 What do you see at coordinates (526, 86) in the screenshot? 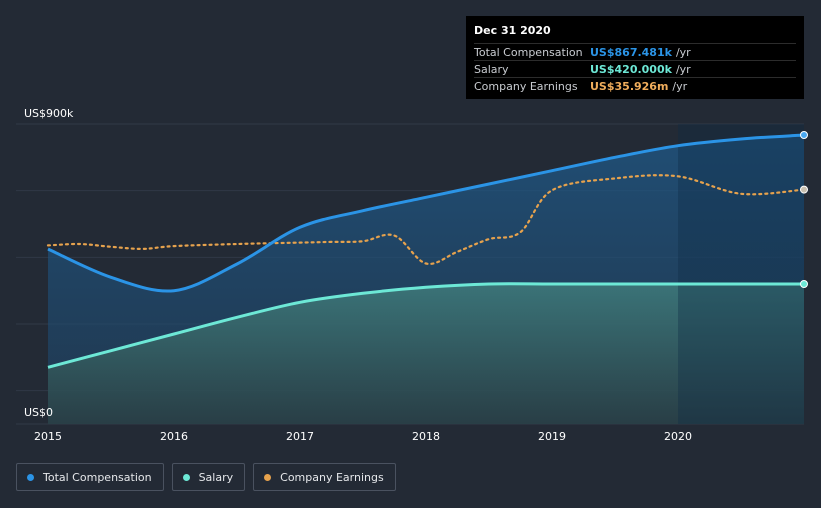
I see `tooltip-label: Company Earnings` at bounding box center [526, 86].